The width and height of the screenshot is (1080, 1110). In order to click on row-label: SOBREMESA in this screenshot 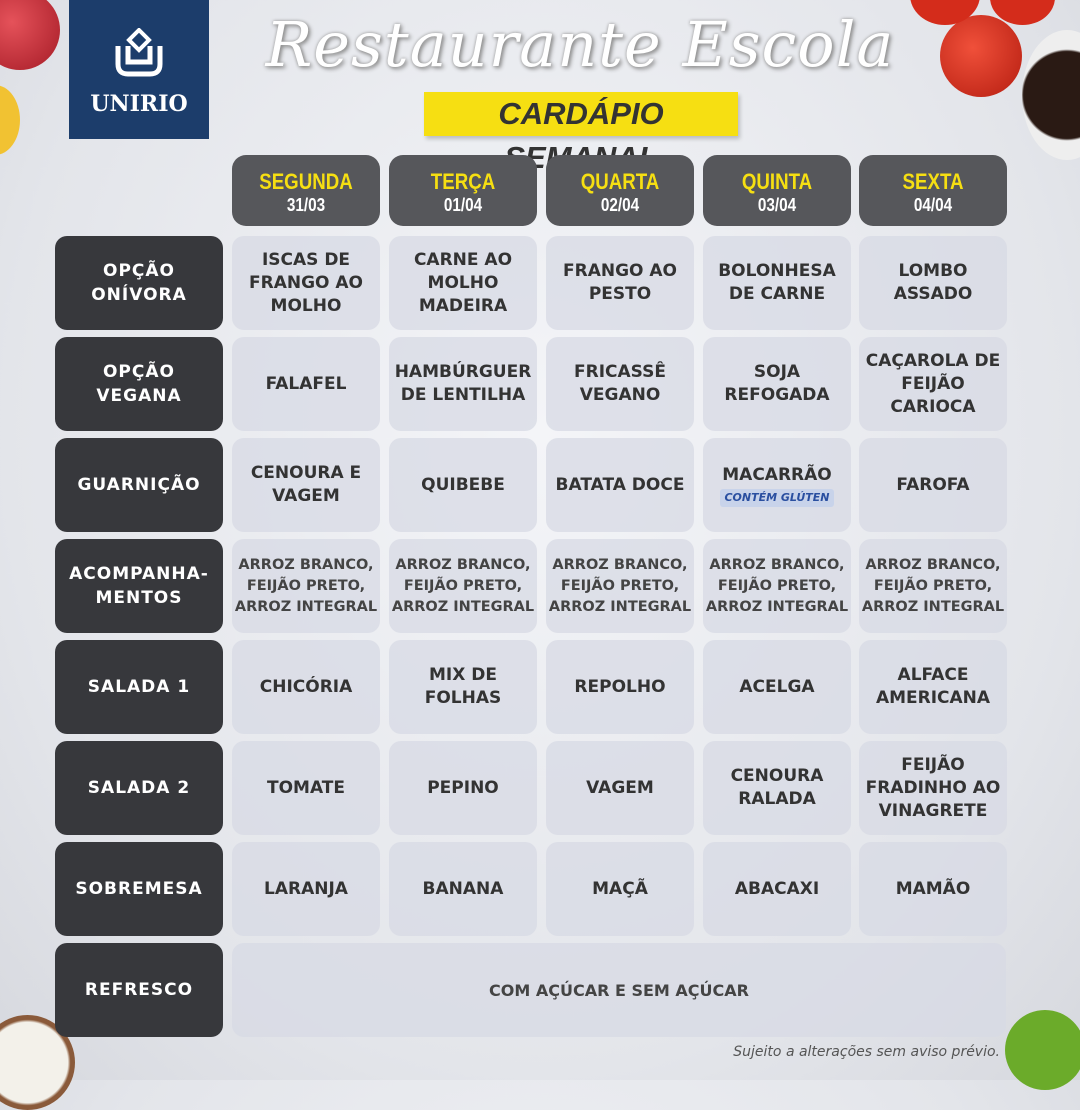, I will do `click(139, 889)`.